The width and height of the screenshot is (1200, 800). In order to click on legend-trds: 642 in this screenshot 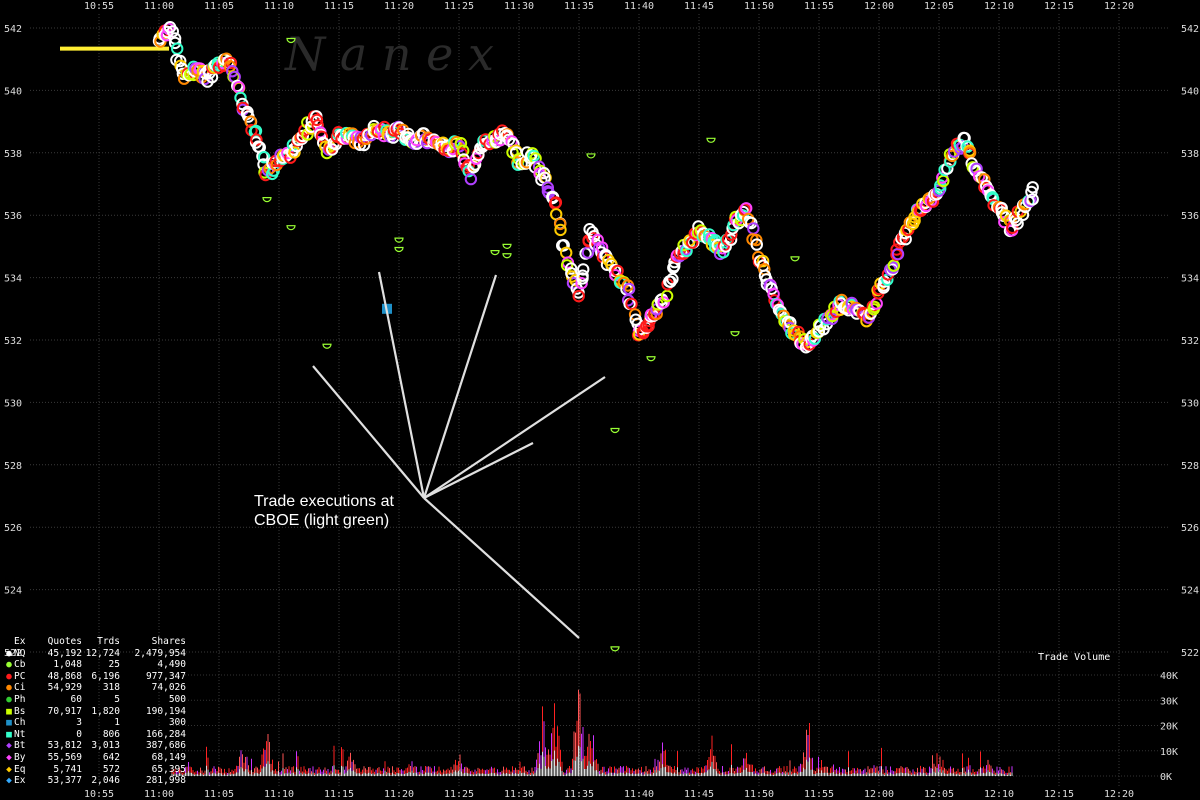, I will do `click(111, 757)`.